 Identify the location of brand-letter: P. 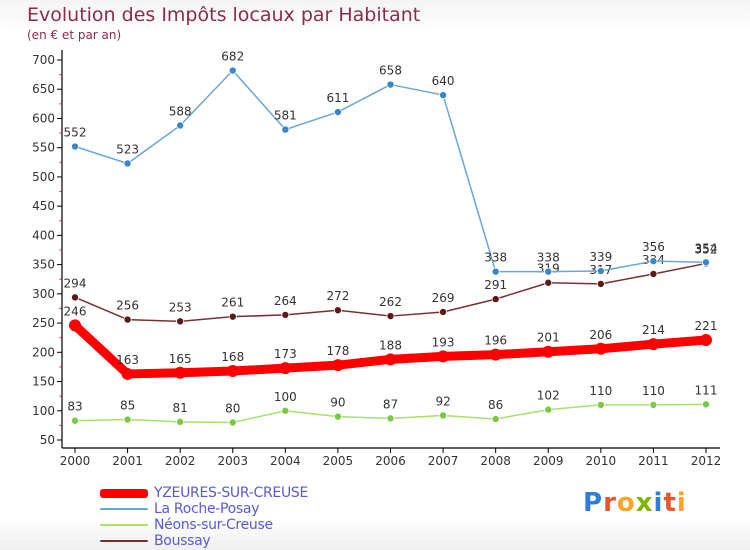
(593, 503).